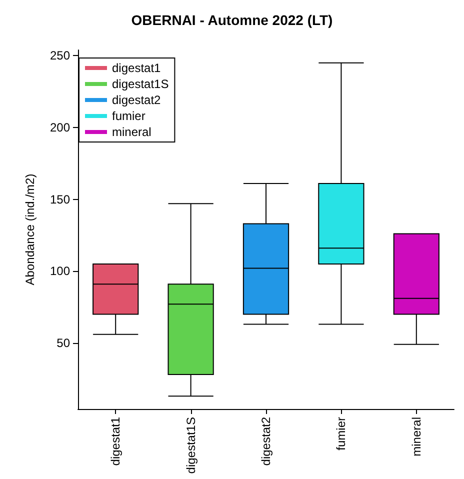 Image resolution: width=464 pixels, height=479 pixels. What do you see at coordinates (341, 433) in the screenshot?
I see `x-tick-label: fumier` at bounding box center [341, 433].